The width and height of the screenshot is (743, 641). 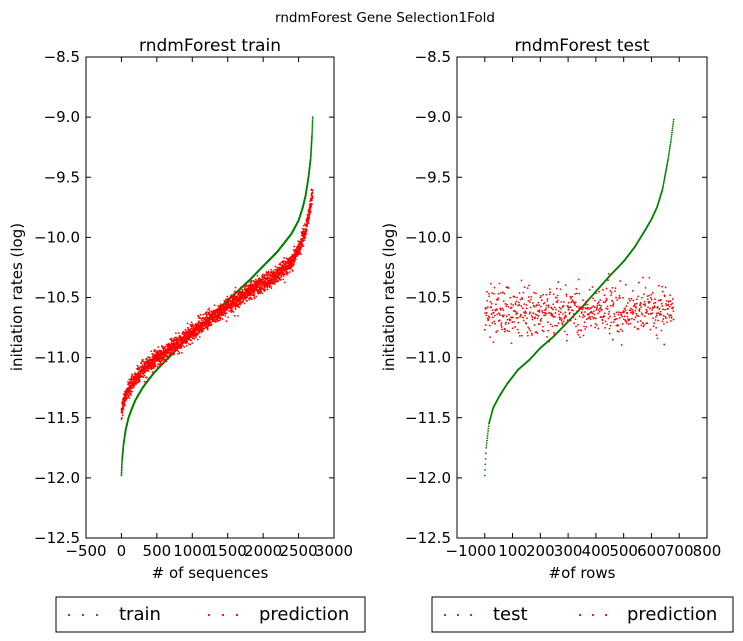 I want to click on train-chart-ylabel: initiation rates (log), so click(x=17, y=297).